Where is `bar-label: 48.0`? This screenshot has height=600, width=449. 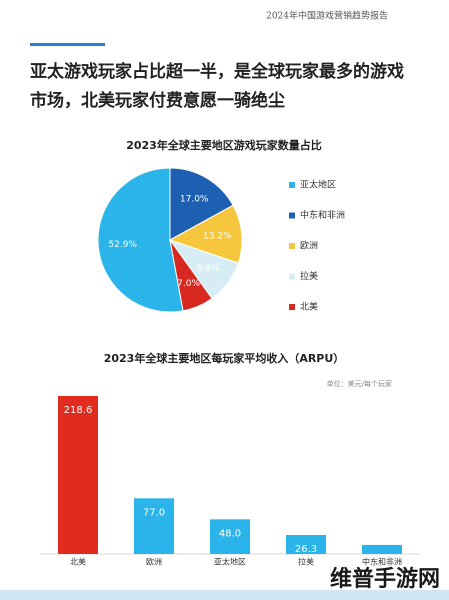
bar-label: 48.0 is located at coordinates (230, 533).